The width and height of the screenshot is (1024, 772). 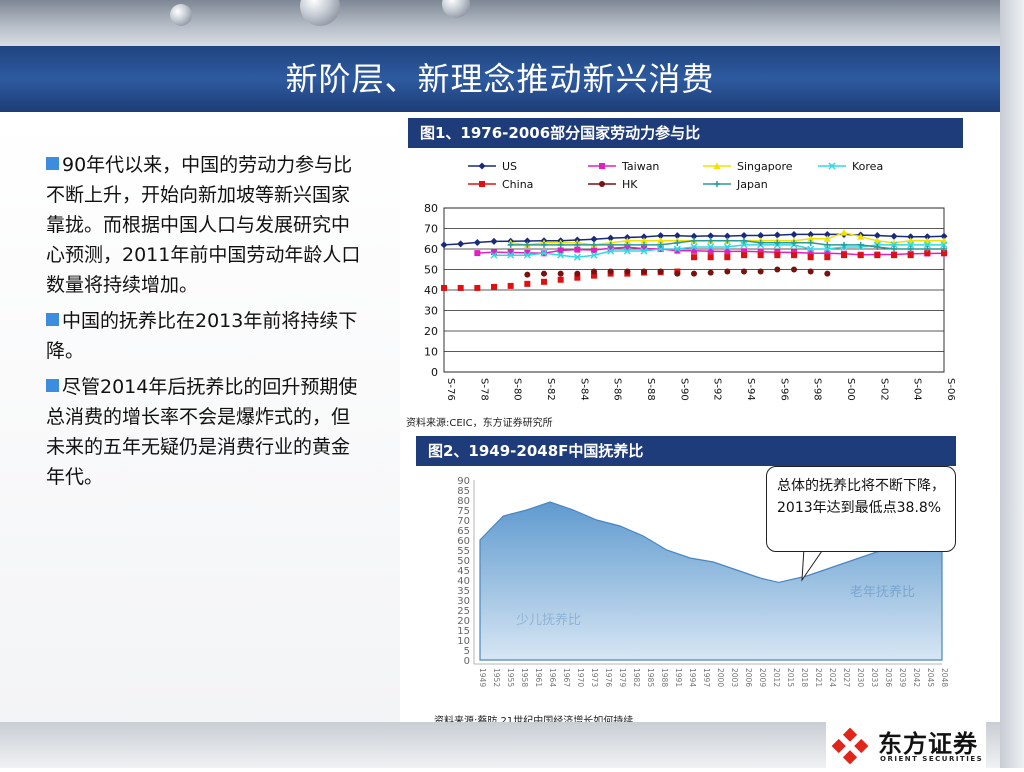 I want to click on figure1-source: 资料来源:CEIC，东方证券研究所, so click(x=479, y=423).